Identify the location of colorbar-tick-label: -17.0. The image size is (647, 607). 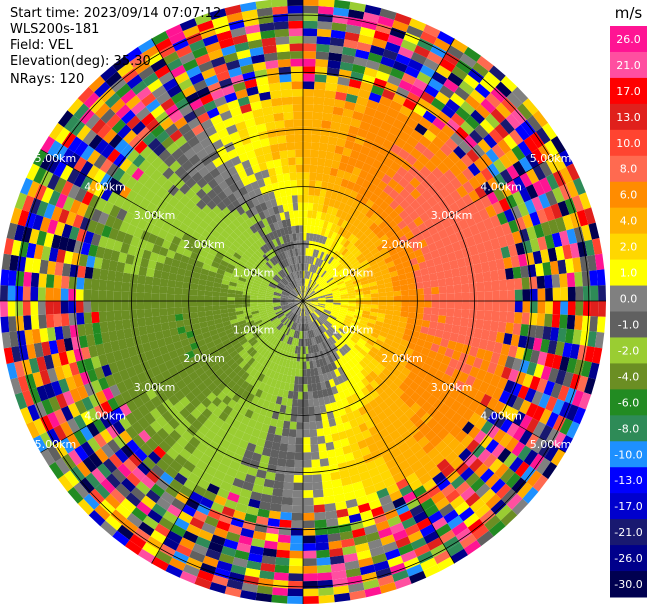
(628, 506).